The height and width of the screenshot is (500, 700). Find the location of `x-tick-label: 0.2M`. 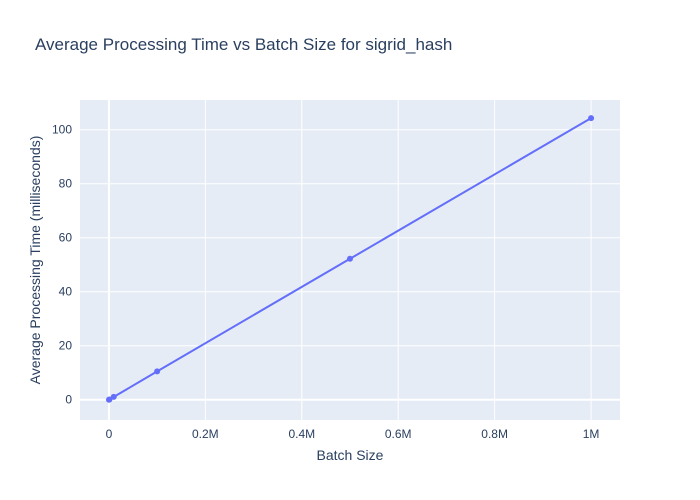

x-tick-label: 0.2M is located at coordinates (205, 434).